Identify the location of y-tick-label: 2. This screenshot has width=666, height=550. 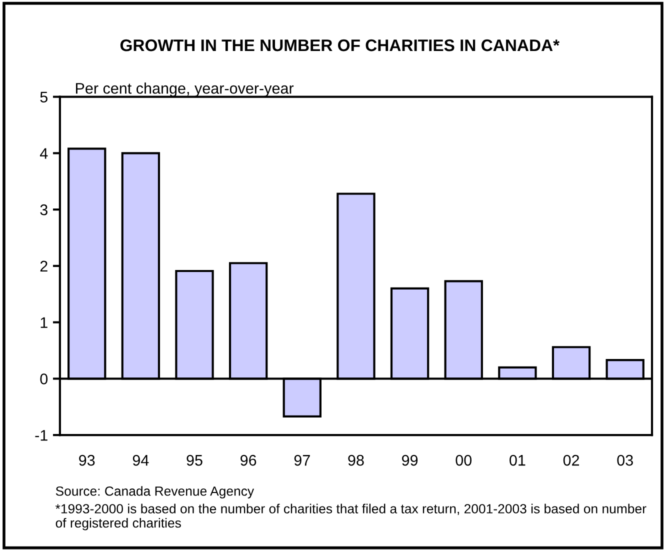
(44, 266).